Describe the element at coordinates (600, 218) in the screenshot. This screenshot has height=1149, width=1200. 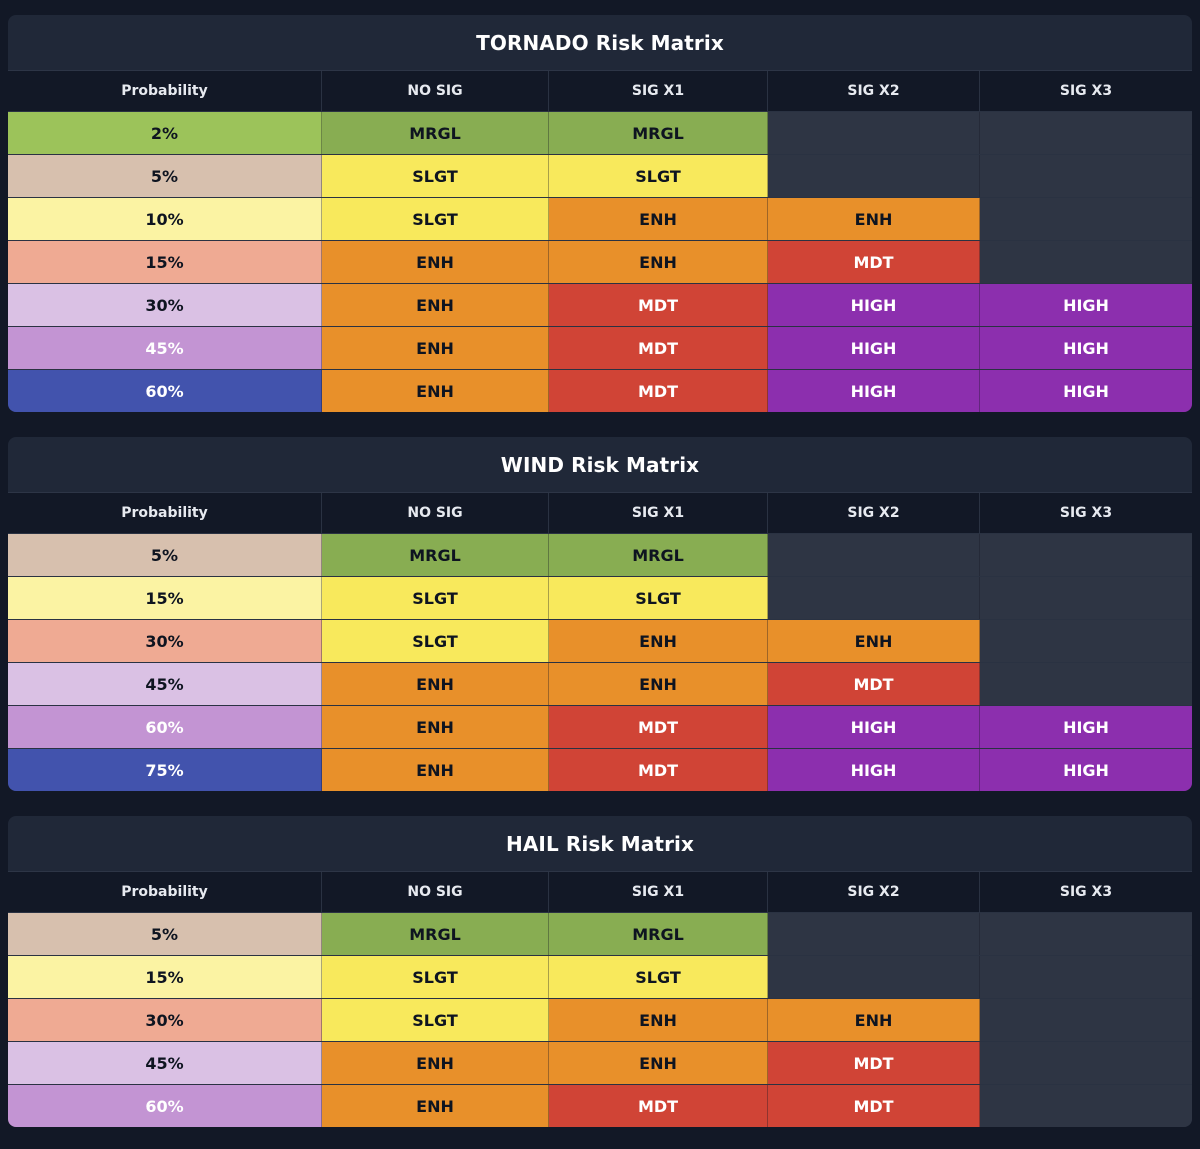
I see `table-row: 10% SLGT ENH ENH` at that location.